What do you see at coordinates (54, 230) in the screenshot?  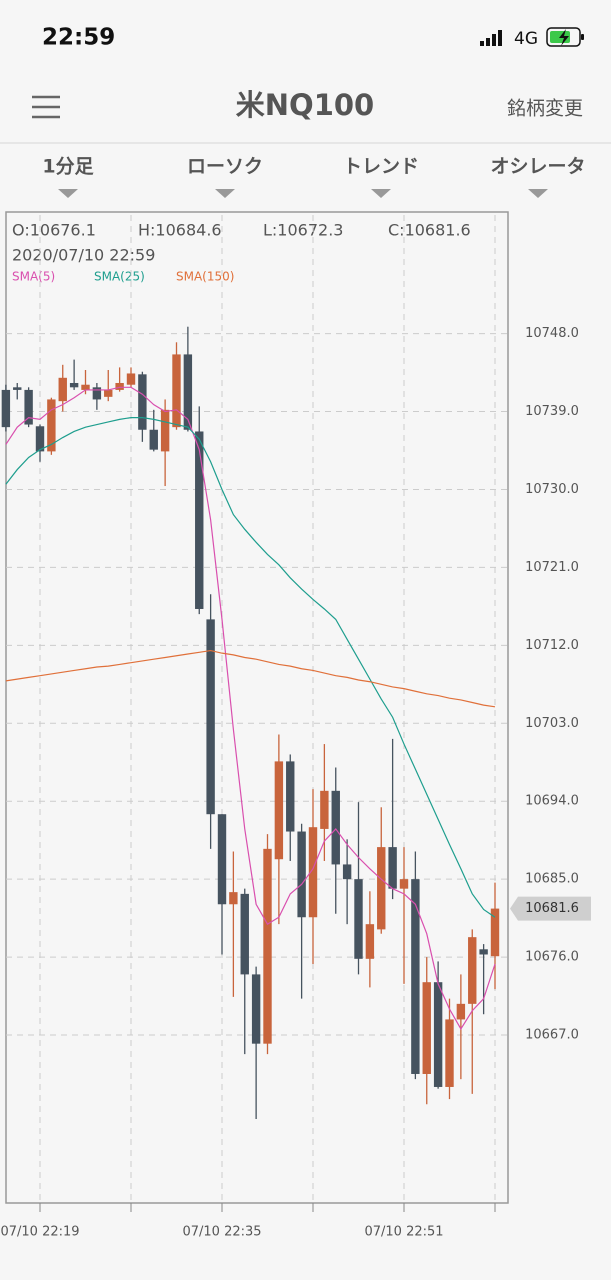 I see `ohlc-label: O:10676.1` at bounding box center [54, 230].